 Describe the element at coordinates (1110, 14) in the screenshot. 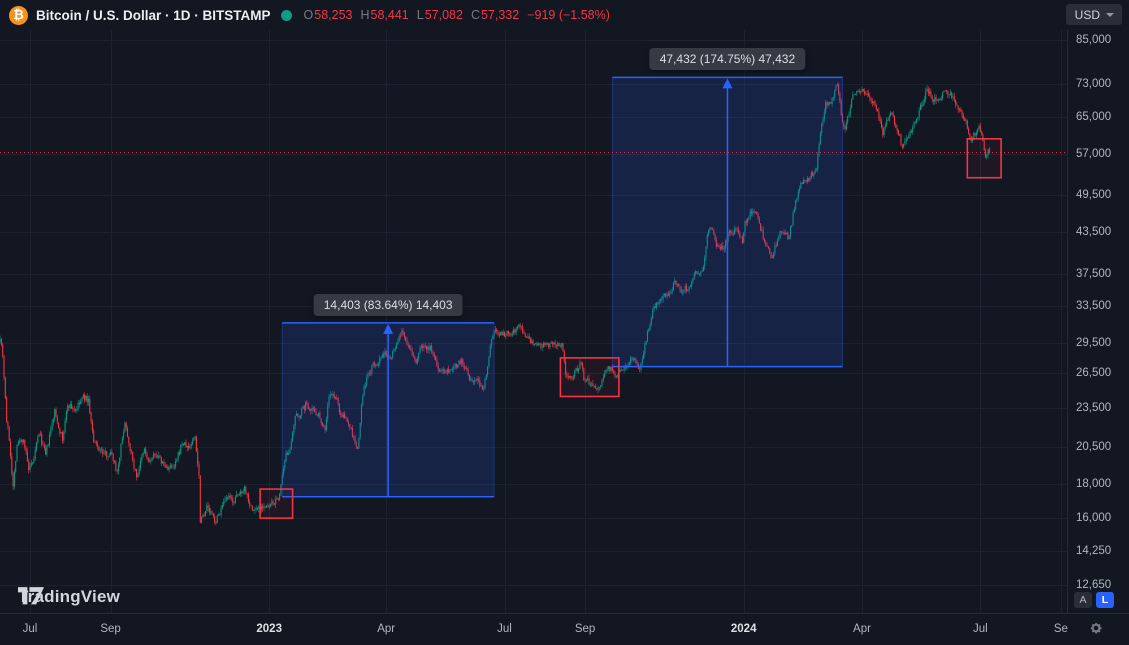

I see `chevron-down-icon` at that location.